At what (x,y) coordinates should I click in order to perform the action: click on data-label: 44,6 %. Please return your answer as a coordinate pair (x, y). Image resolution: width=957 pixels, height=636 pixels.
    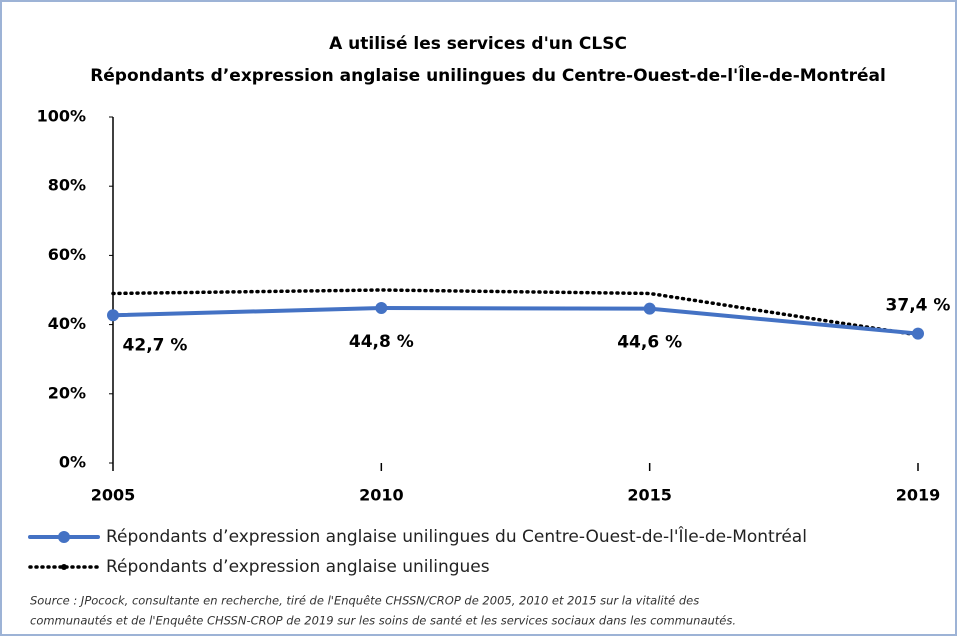
    Looking at the image, I should click on (649, 343).